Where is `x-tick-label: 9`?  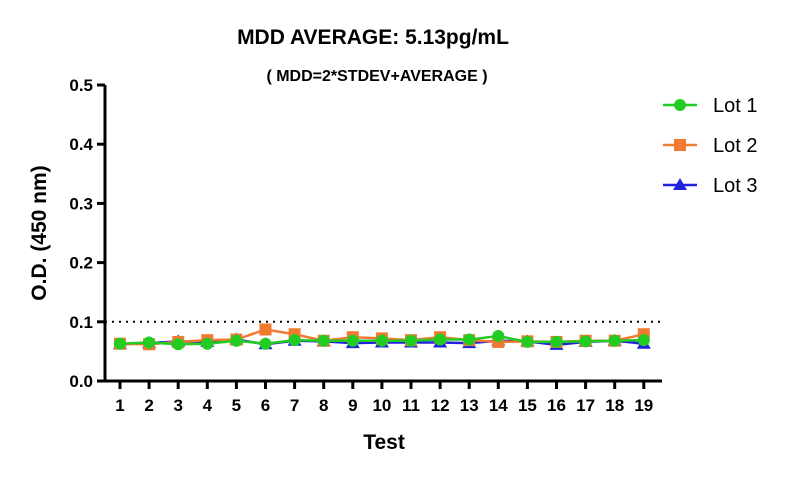
x-tick-label: 9 is located at coordinates (352, 405).